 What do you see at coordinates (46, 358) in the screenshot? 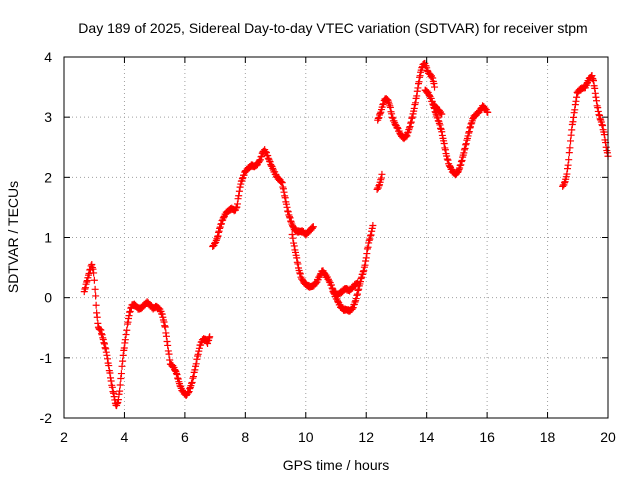
I see `y-tick-label: -1` at bounding box center [46, 358].